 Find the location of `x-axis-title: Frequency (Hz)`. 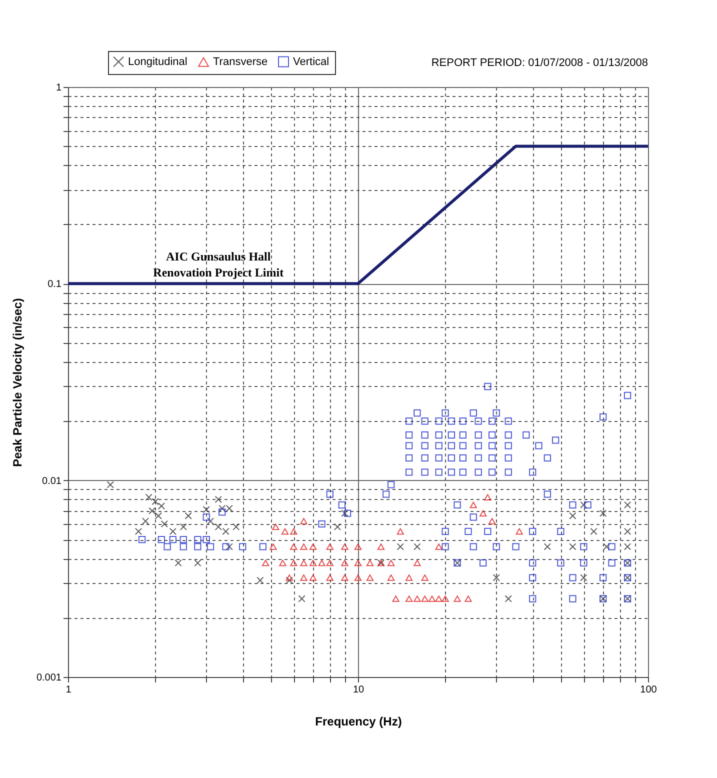

x-axis-title: Frequency (Hz) is located at coordinates (358, 721).